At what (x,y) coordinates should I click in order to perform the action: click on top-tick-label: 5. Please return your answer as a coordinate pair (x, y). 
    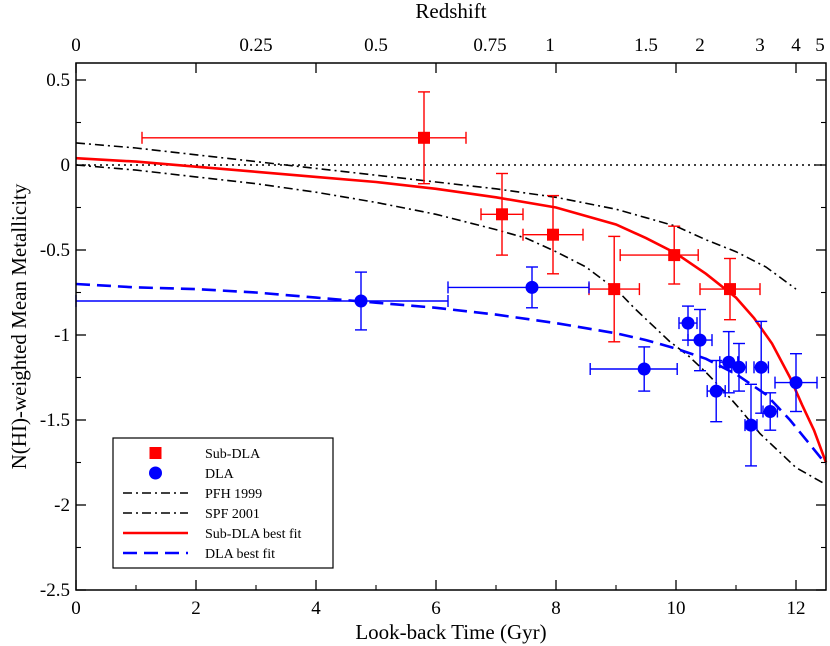
    Looking at the image, I should click on (820, 45).